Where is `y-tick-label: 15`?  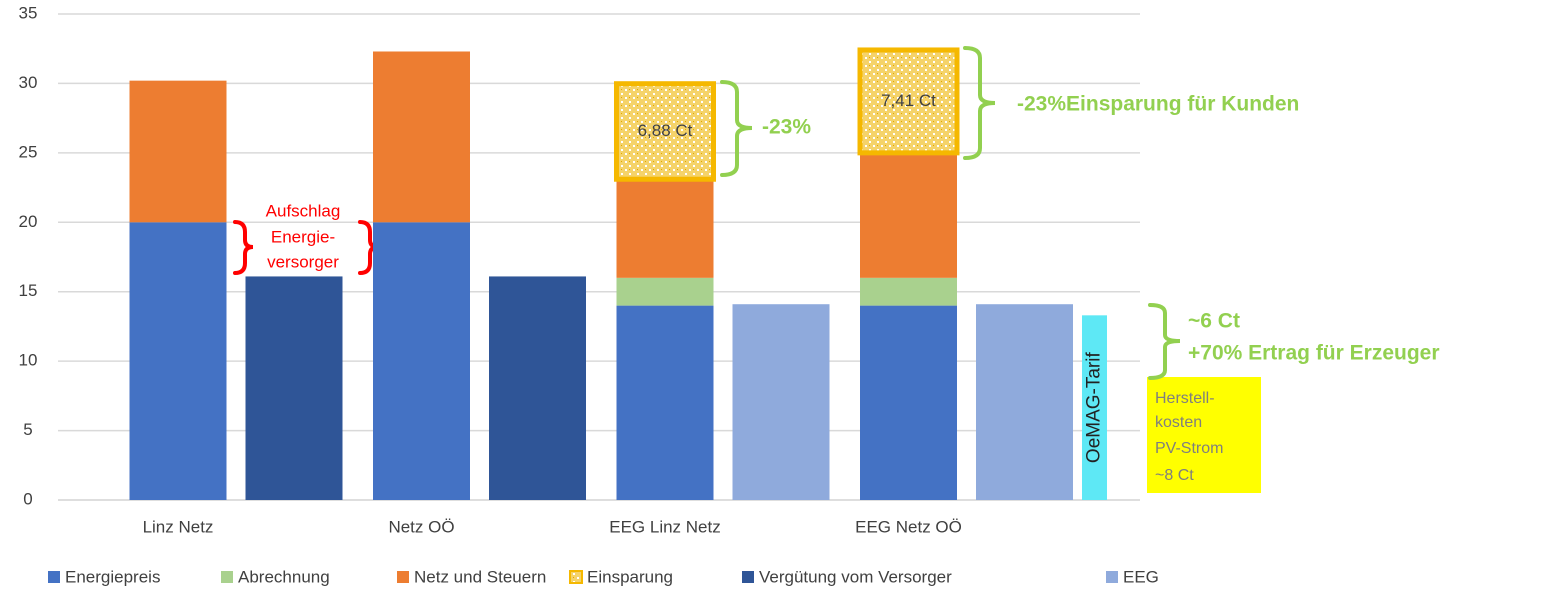
y-tick-label: 15 is located at coordinates (28, 290).